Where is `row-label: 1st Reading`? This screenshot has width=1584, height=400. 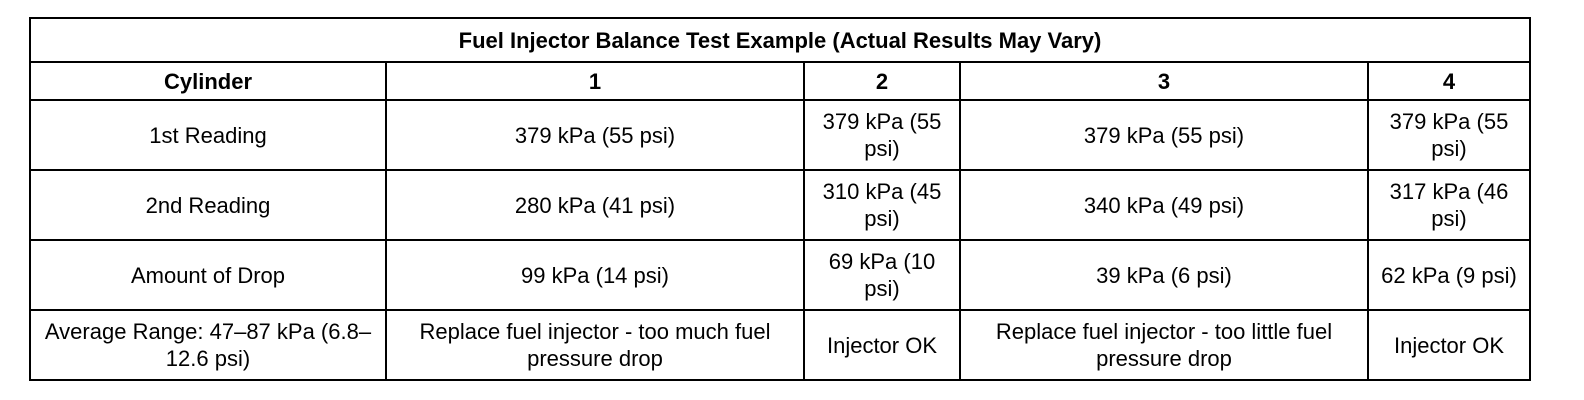 row-label: 1st Reading is located at coordinates (208, 135).